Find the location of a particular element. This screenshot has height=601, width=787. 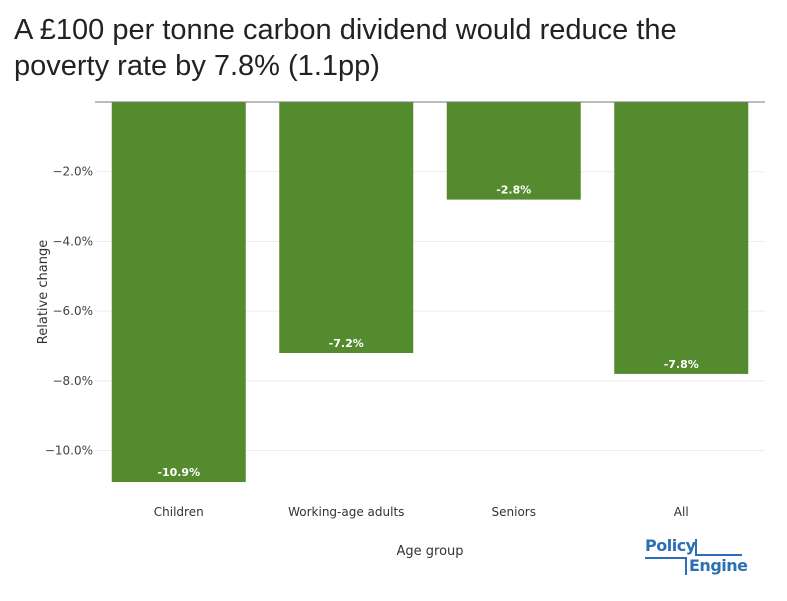

logo-word-engine: Engine is located at coordinates (718, 565).